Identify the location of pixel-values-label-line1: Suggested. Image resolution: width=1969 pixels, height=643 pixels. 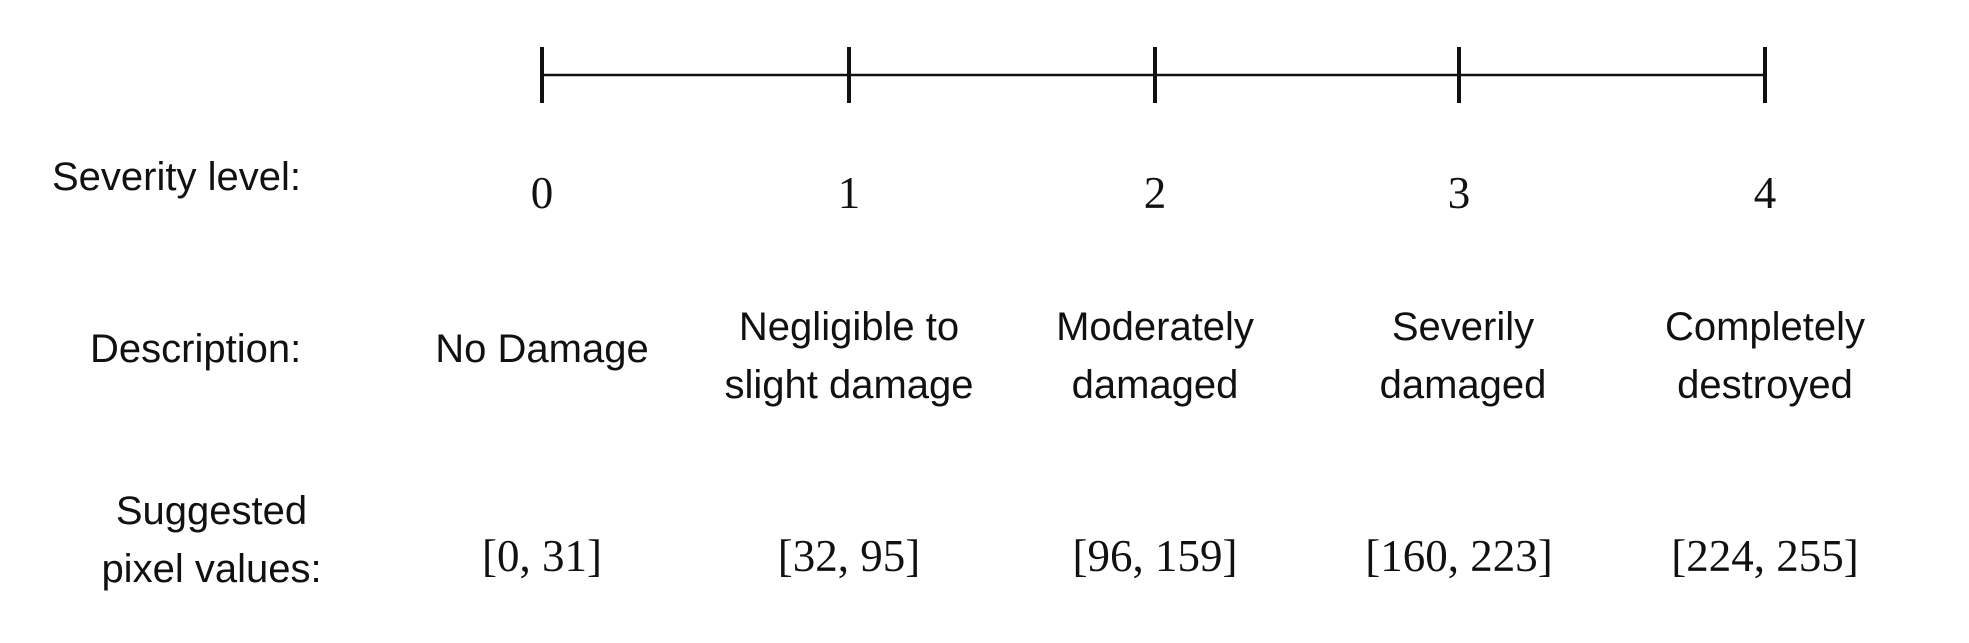
(211, 511).